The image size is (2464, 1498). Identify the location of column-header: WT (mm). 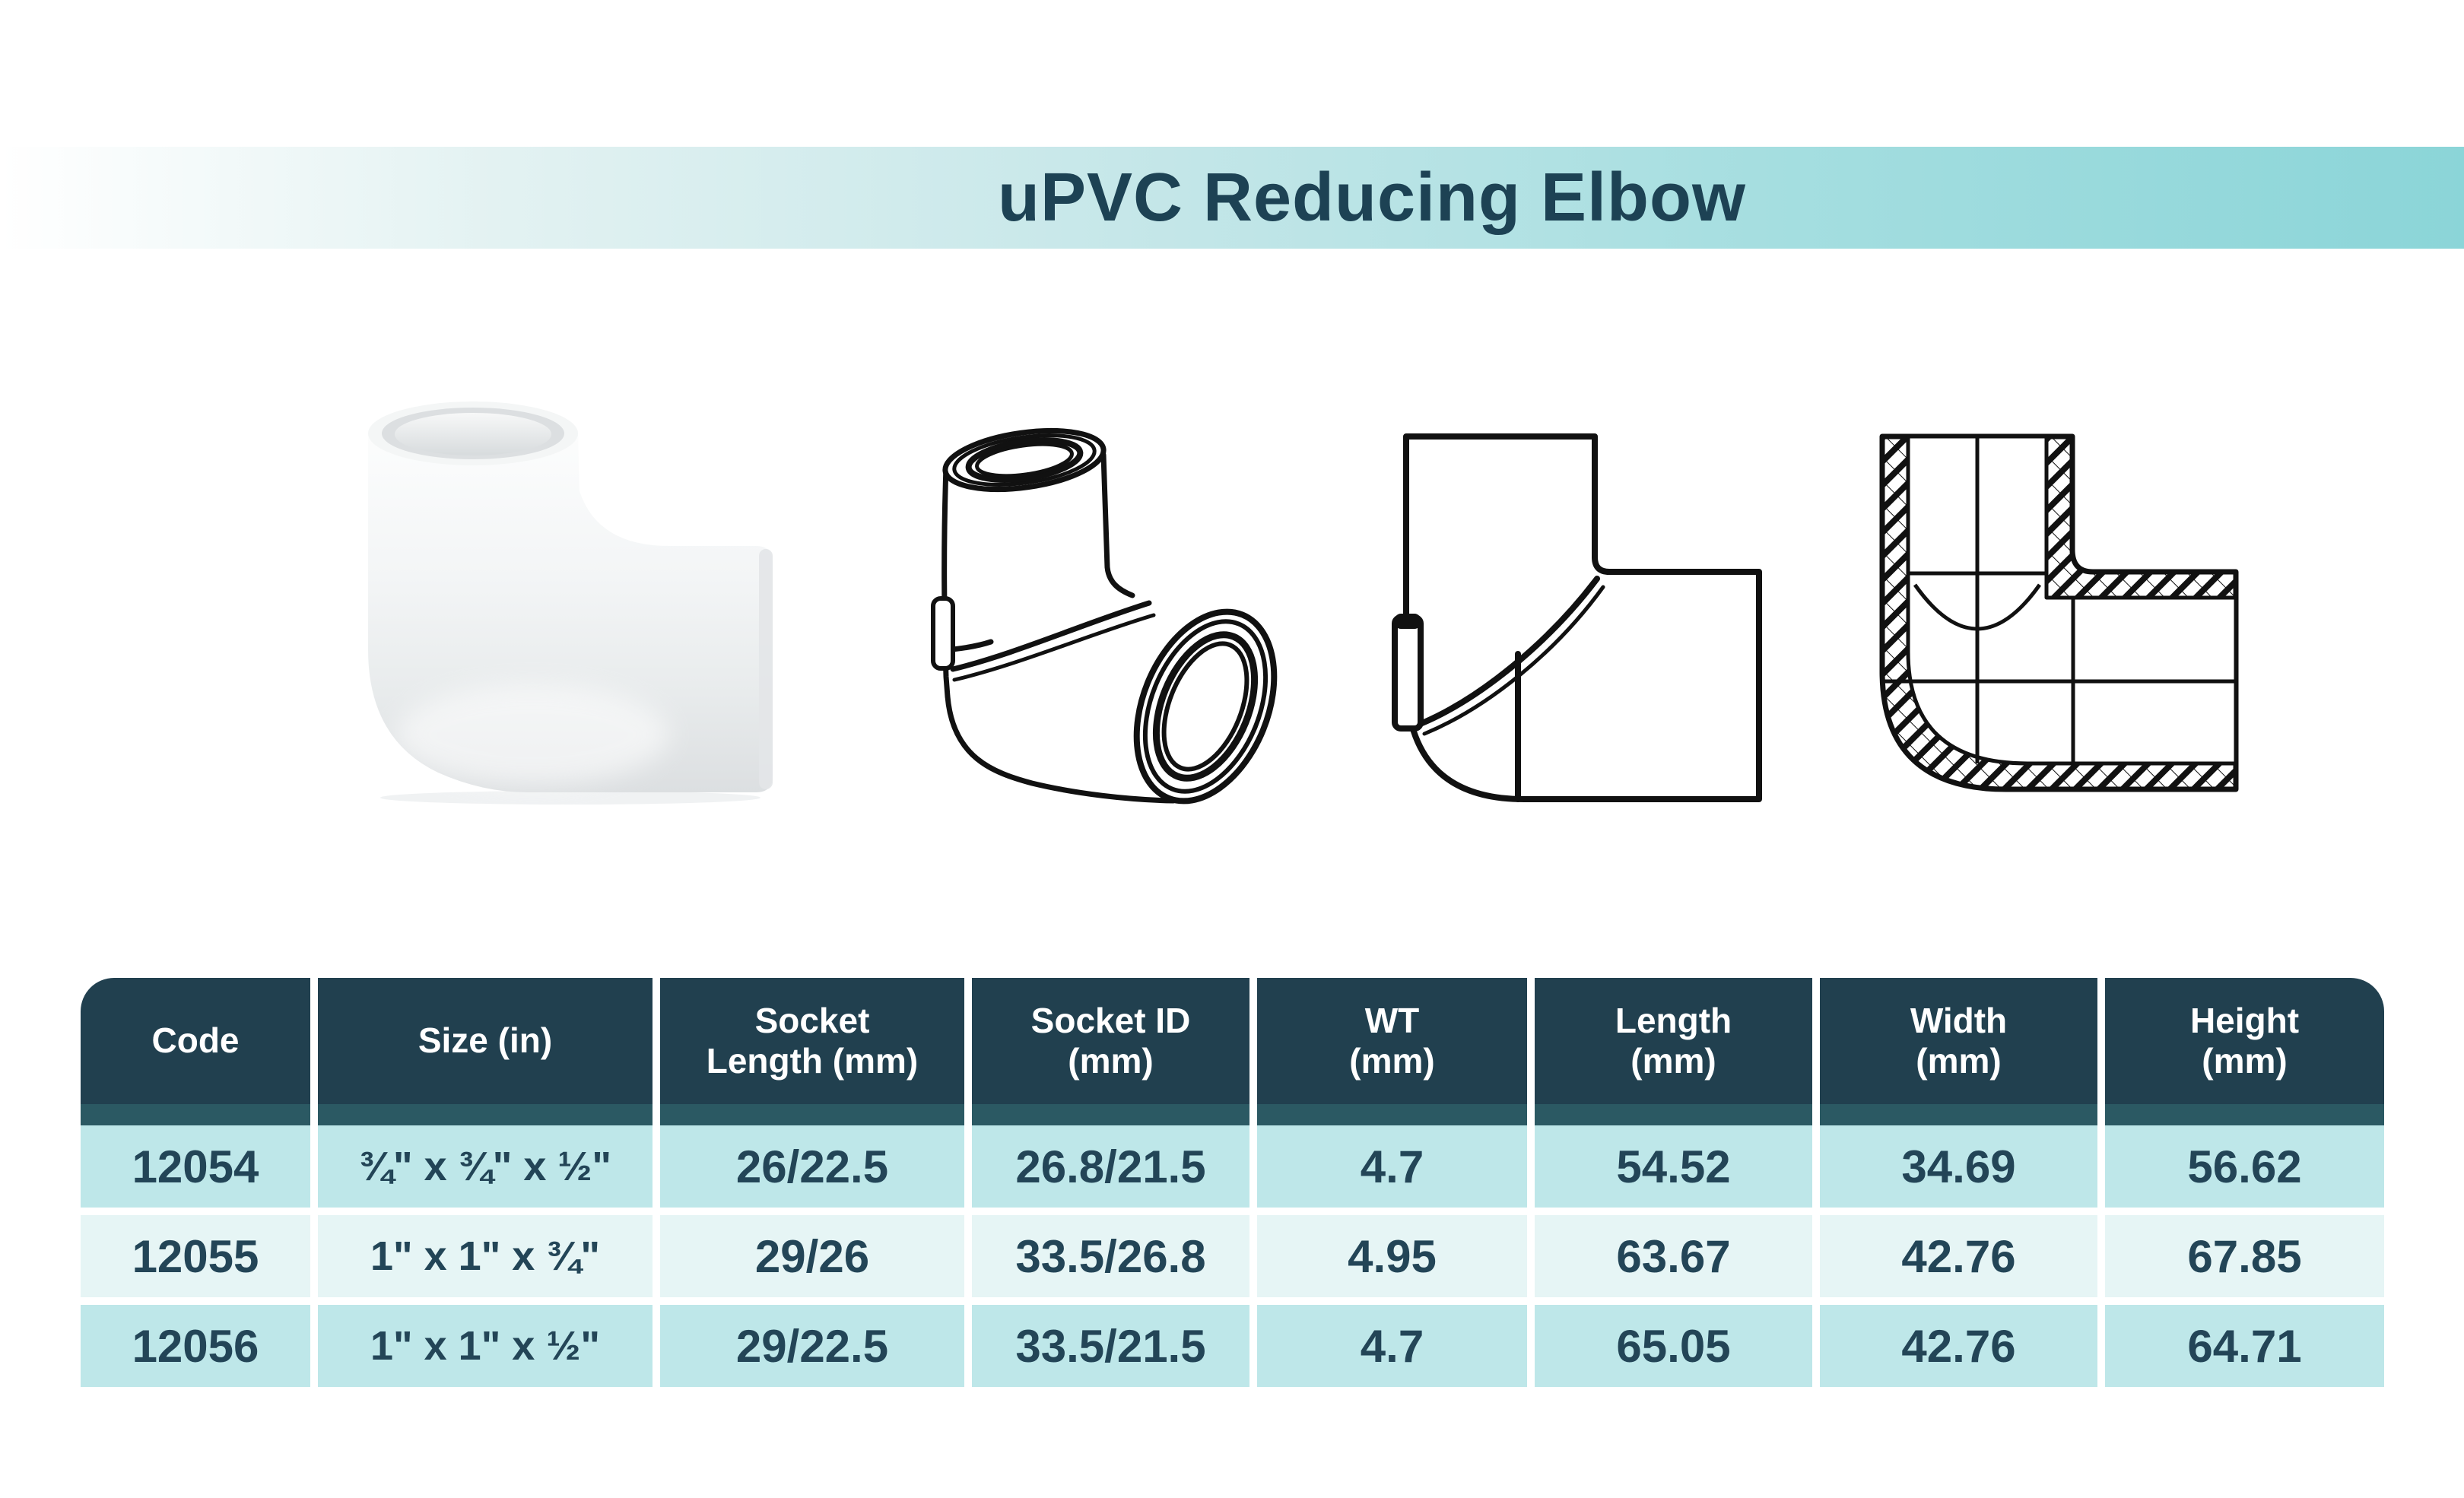
(1392, 1041).